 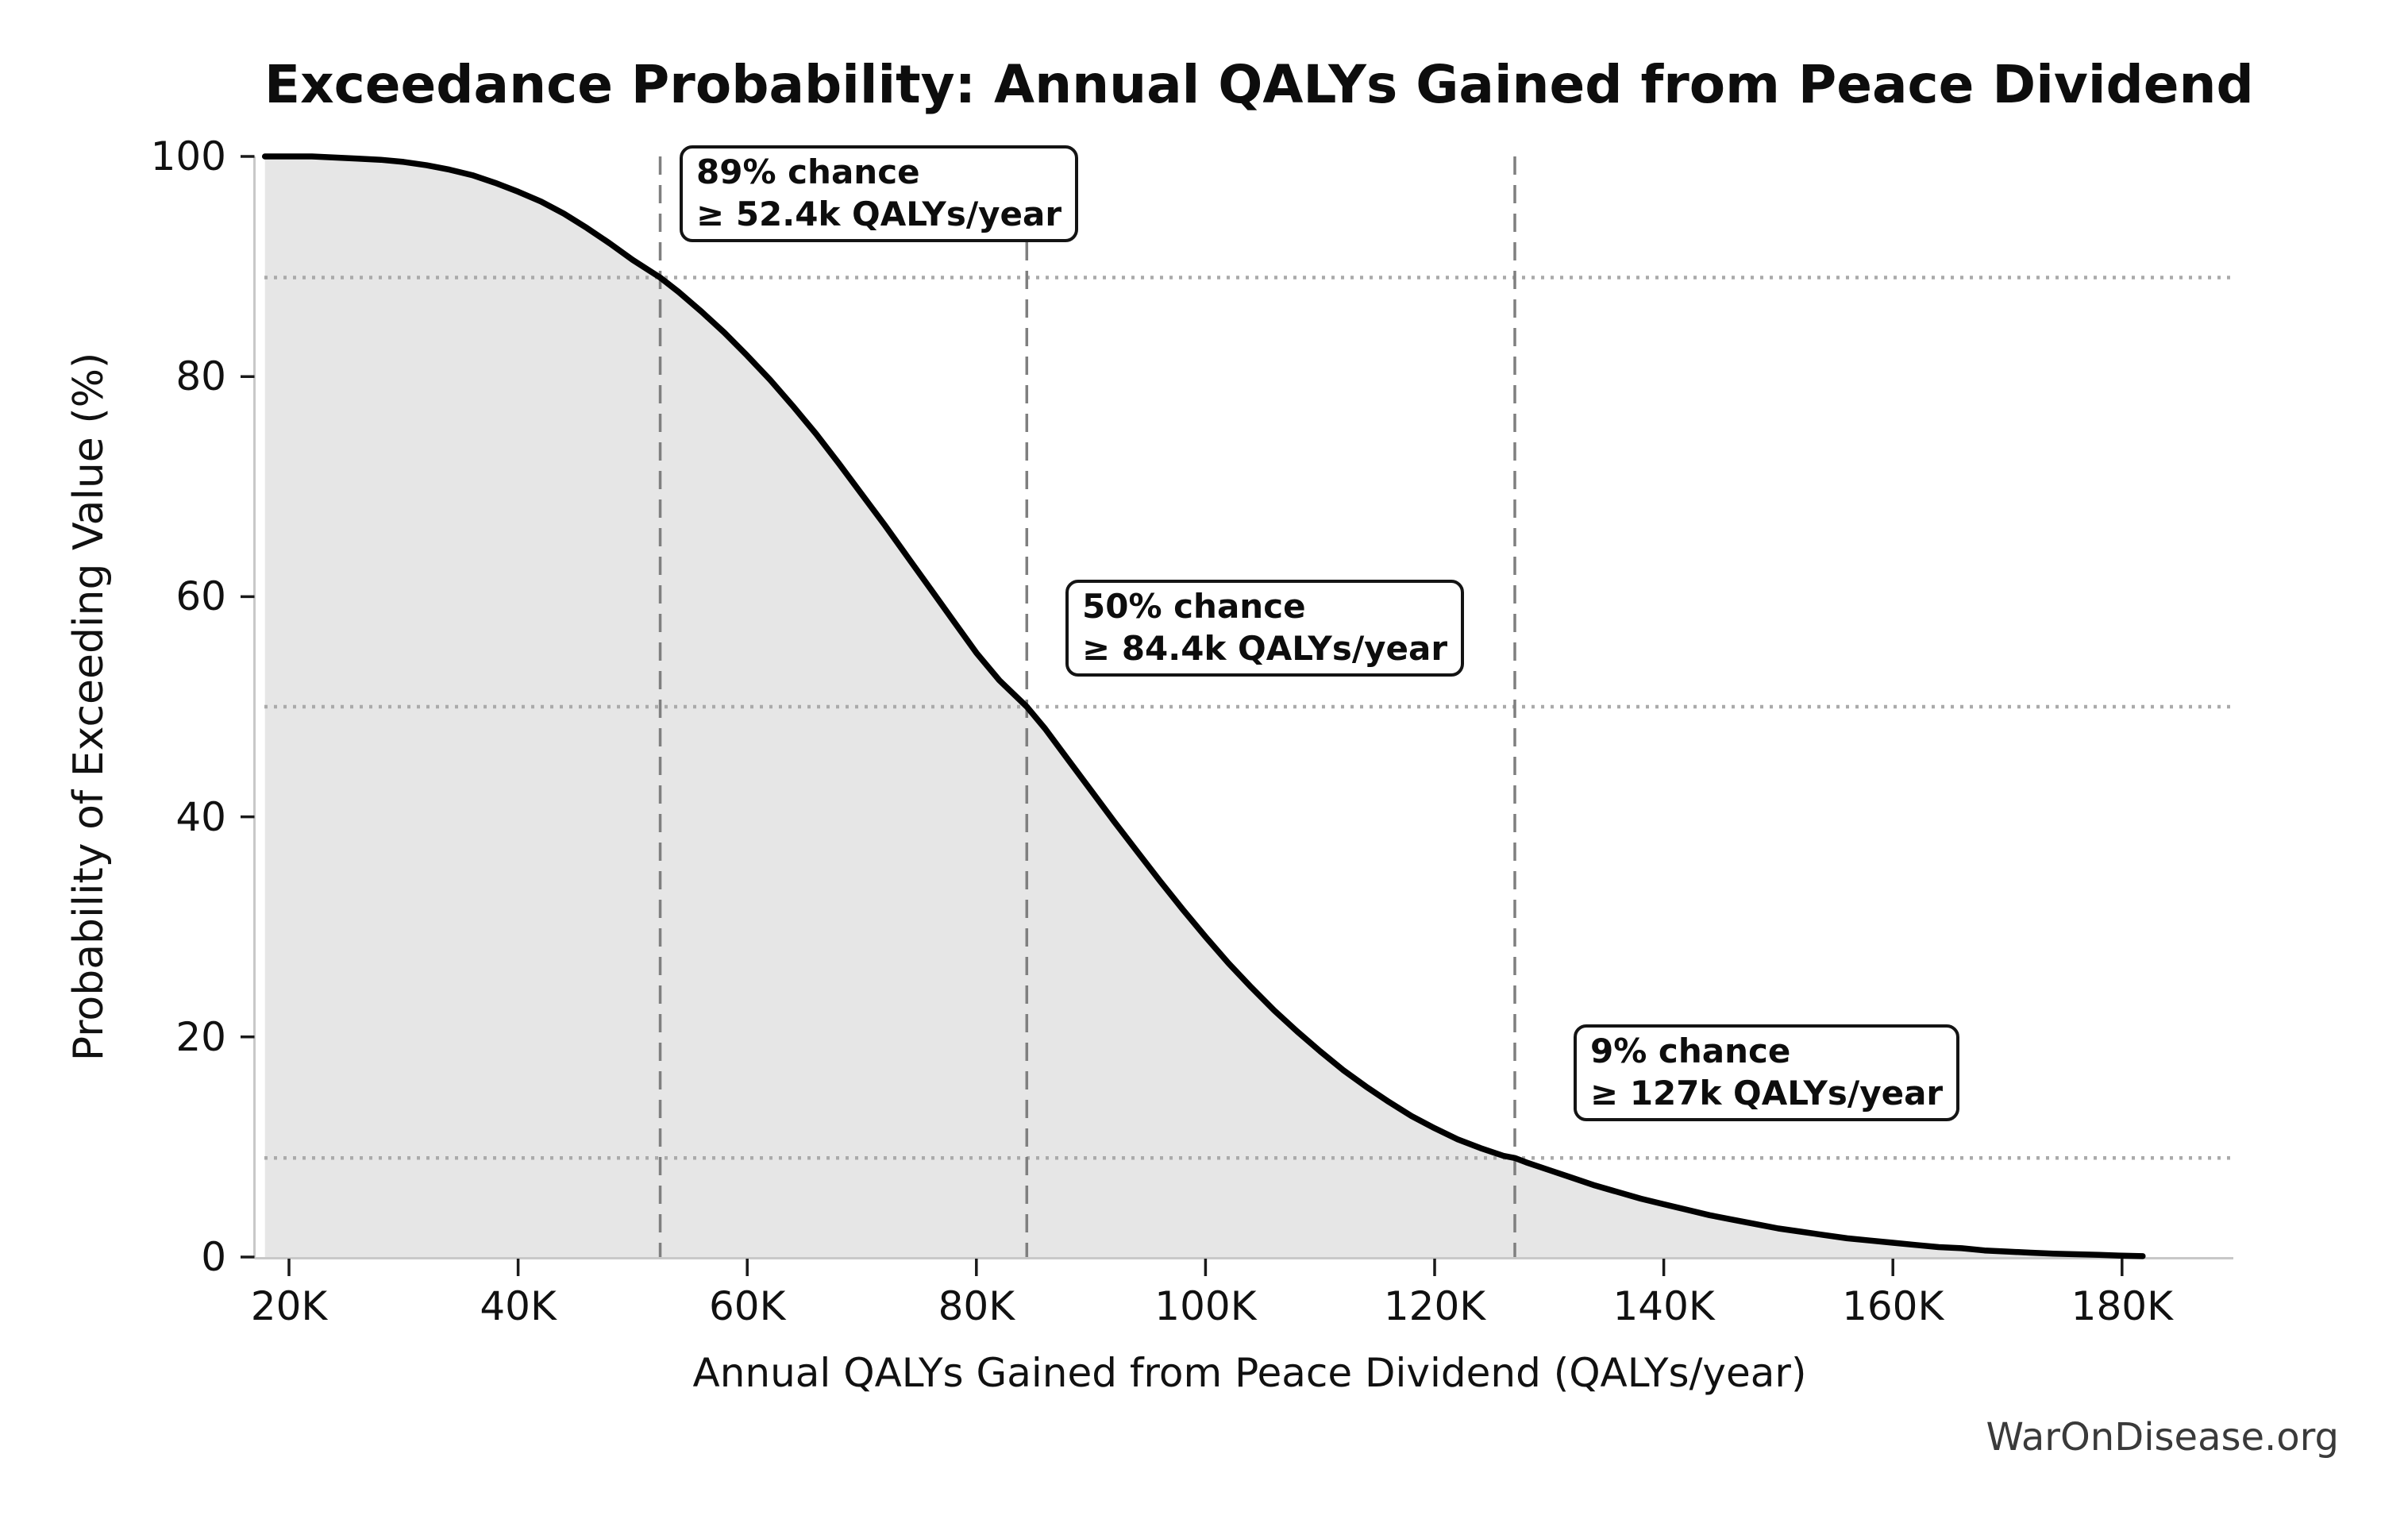 What do you see at coordinates (1265, 628) in the screenshot?
I see `annotation-50-percent: 50% chance ≥ 84.4k QALYs/year` at bounding box center [1265, 628].